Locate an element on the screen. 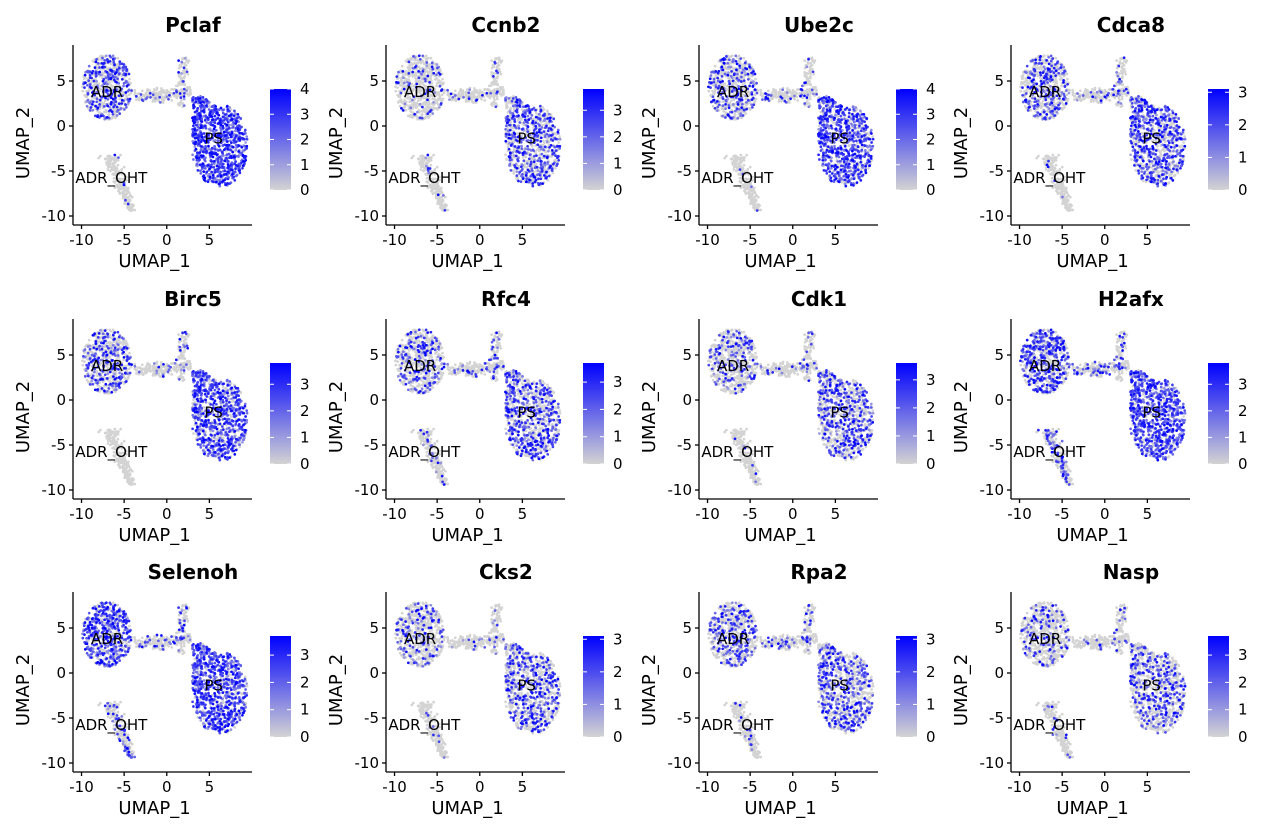 The image size is (1265, 835). cluster-label: PS is located at coordinates (213, 139).